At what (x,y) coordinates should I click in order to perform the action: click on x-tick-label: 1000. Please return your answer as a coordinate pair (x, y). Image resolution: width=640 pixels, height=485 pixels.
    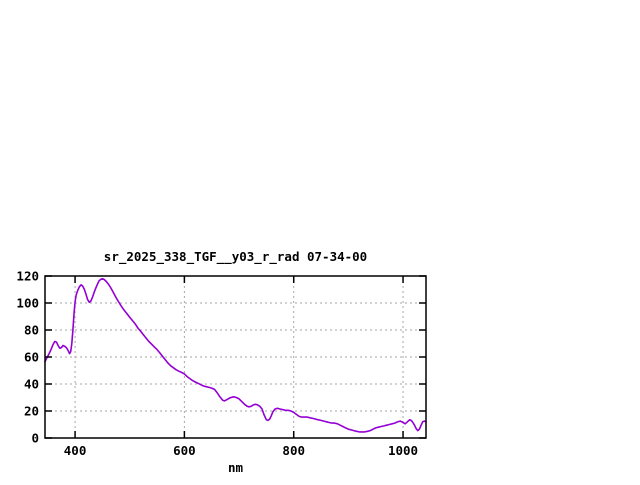
    Looking at the image, I should click on (403, 450).